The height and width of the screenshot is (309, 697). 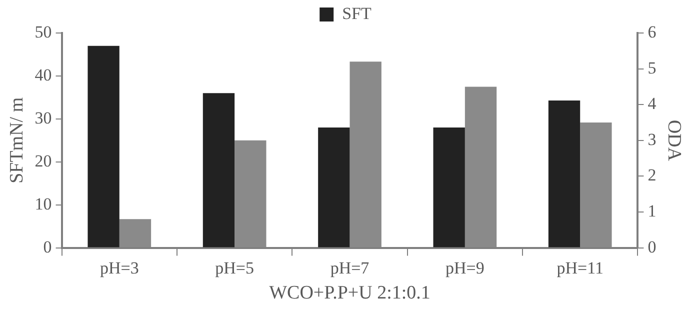 What do you see at coordinates (43, 118) in the screenshot?
I see `y-tick-label: 30` at bounding box center [43, 118].